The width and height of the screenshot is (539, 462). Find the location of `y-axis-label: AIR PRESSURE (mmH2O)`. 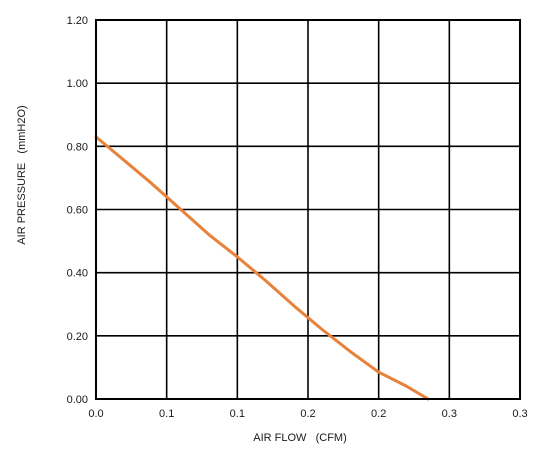

y-axis-label: AIR PRESSURE (mmH2O) is located at coordinates (22, 174).